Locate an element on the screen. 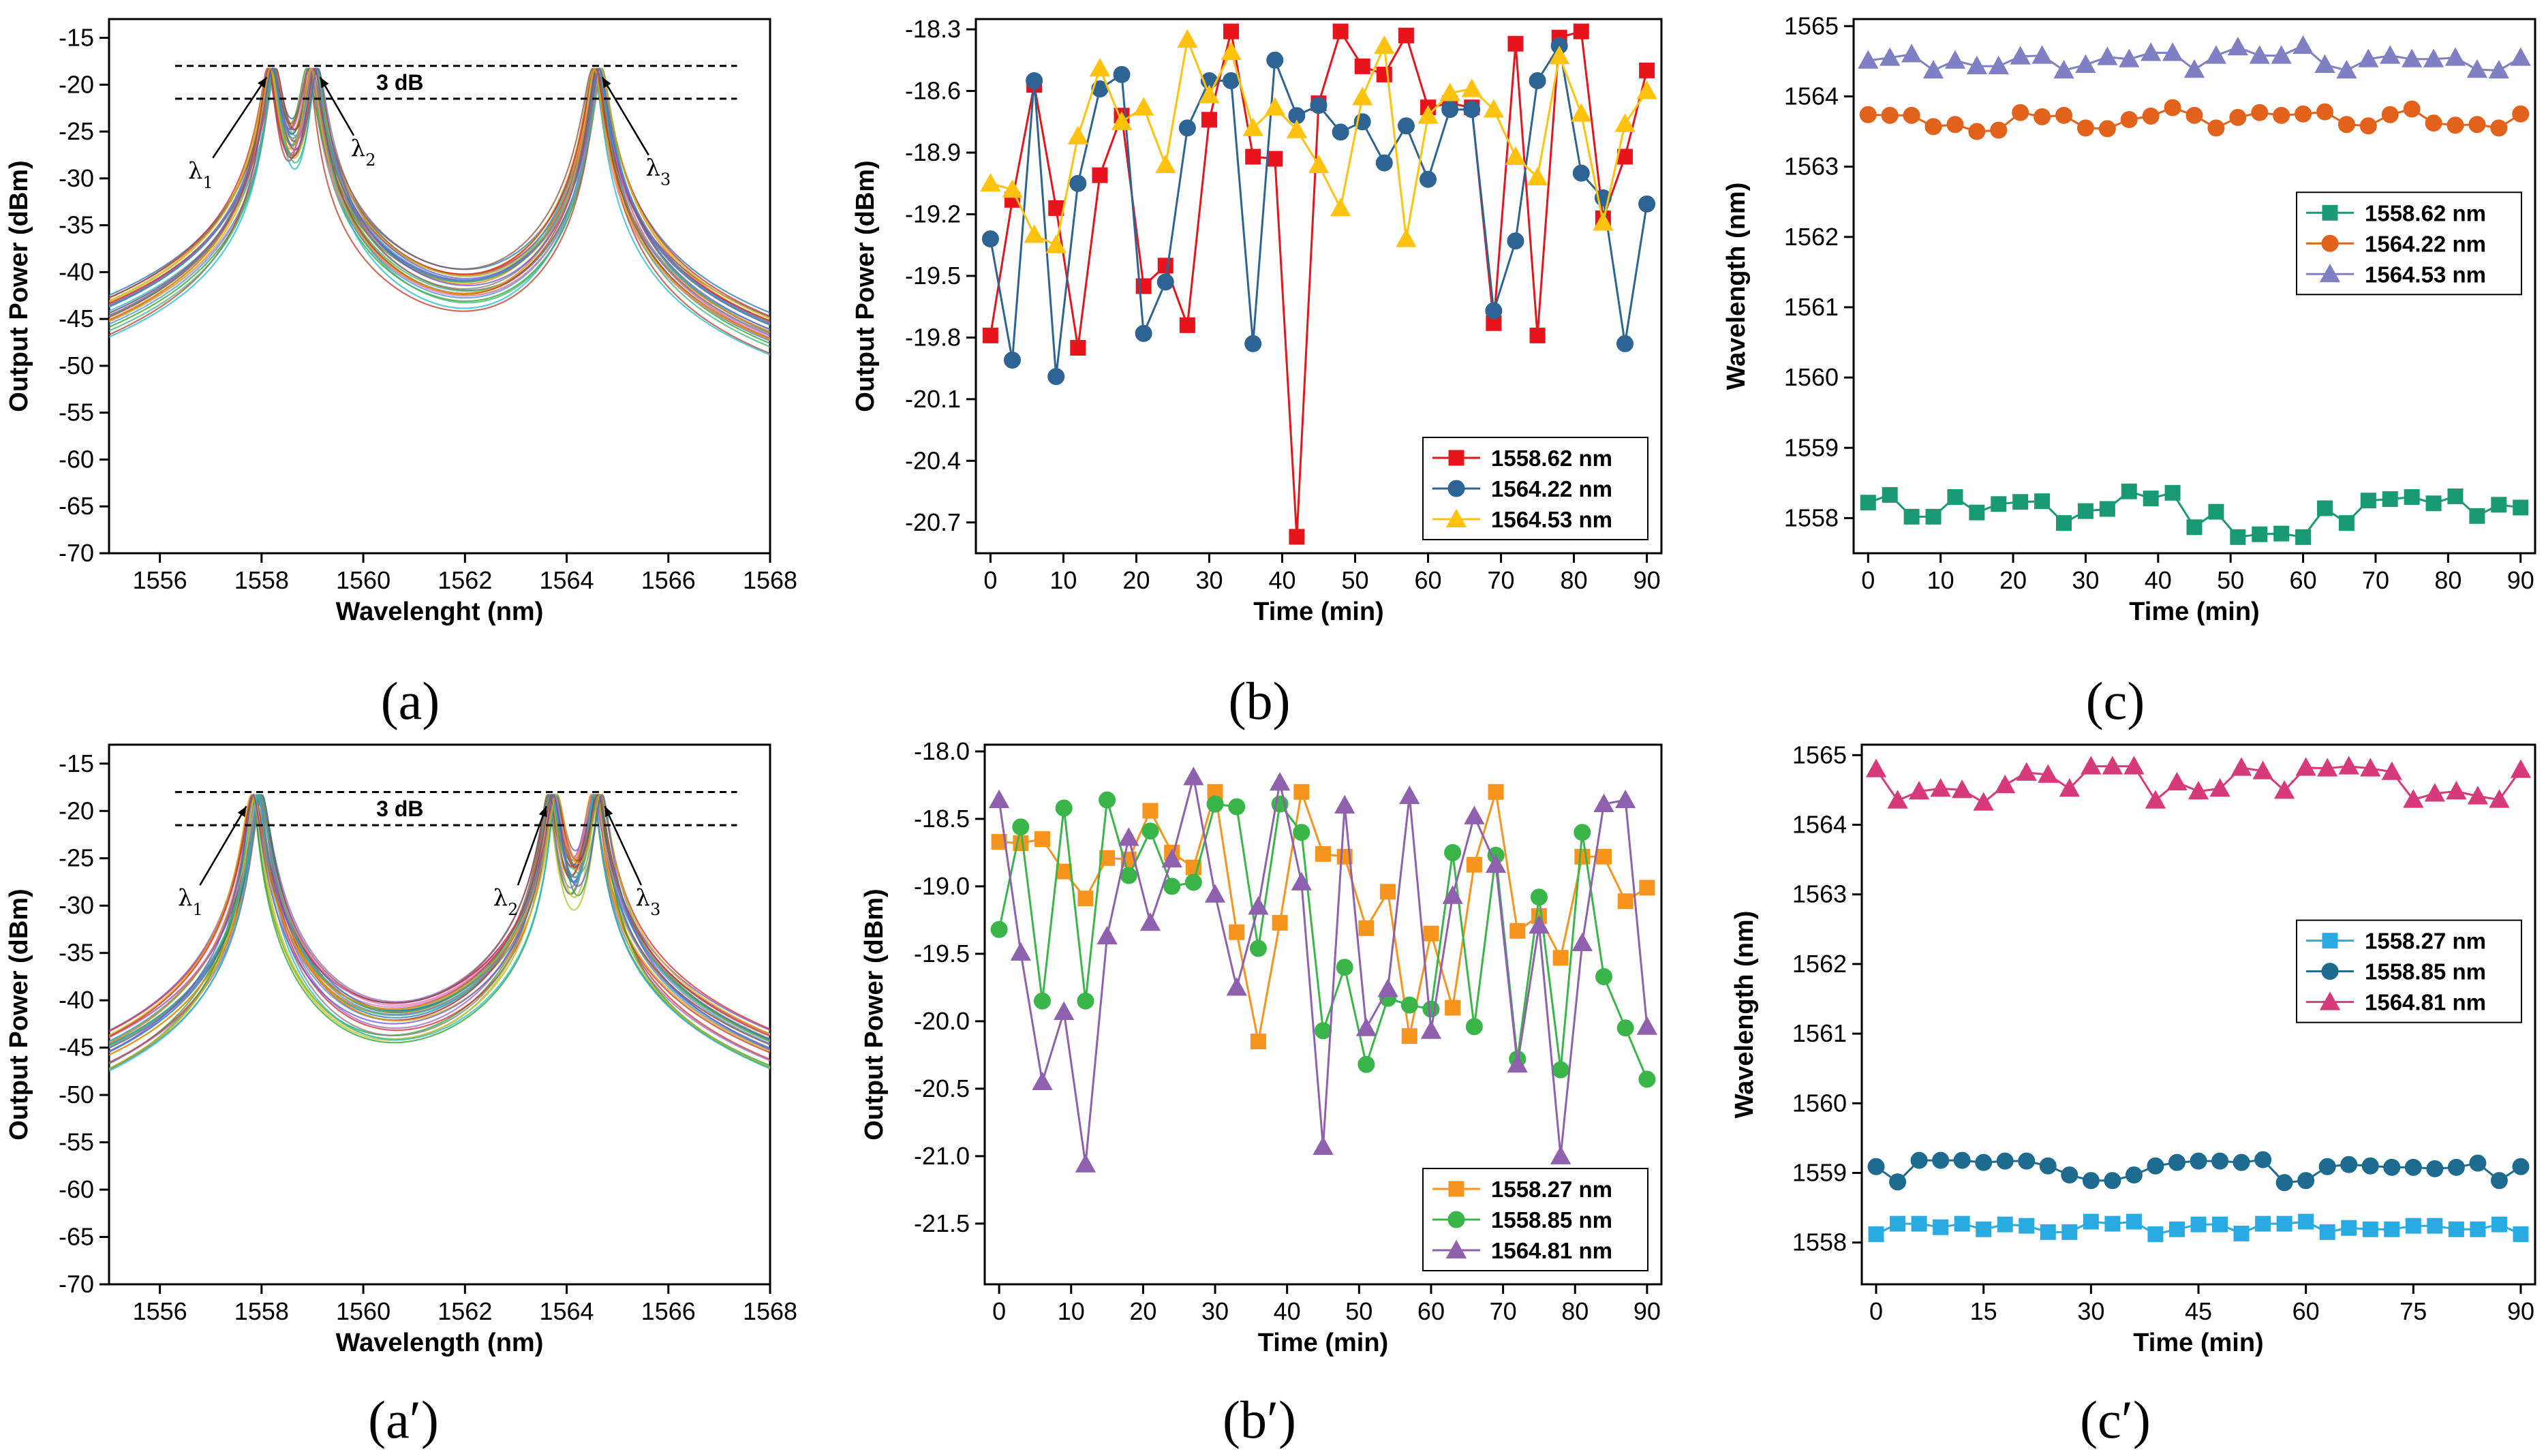  lambda-label-2: λ2 is located at coordinates (506, 901).